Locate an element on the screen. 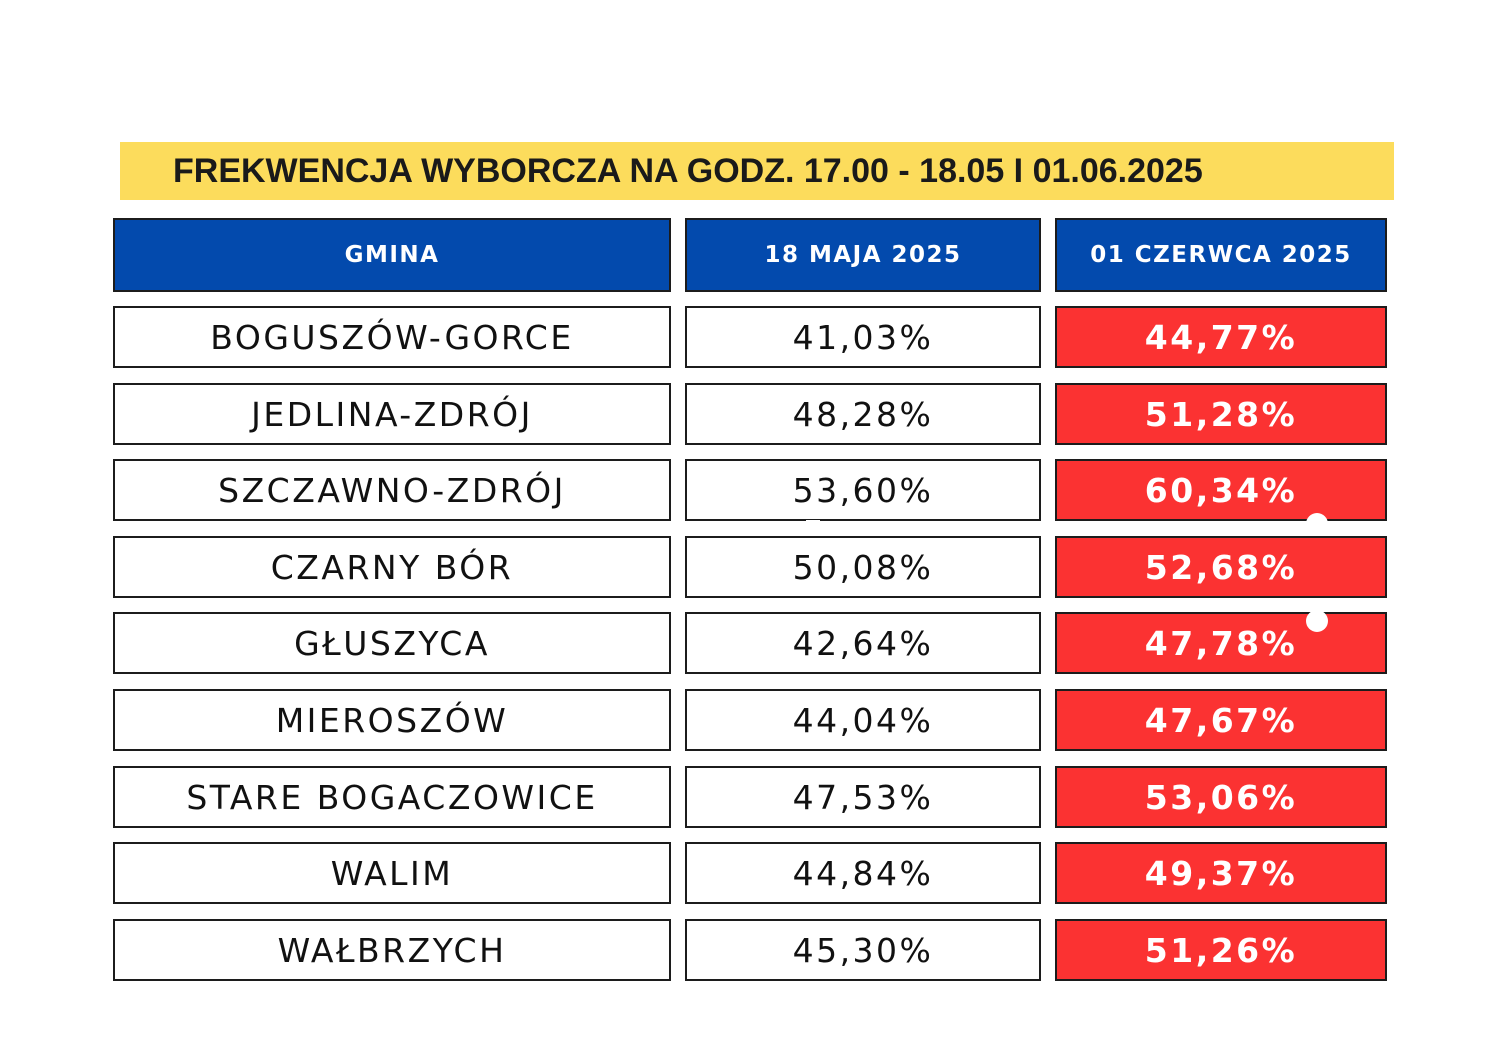 The height and width of the screenshot is (1060, 1500). header-gmina: GMINA is located at coordinates (392, 255).